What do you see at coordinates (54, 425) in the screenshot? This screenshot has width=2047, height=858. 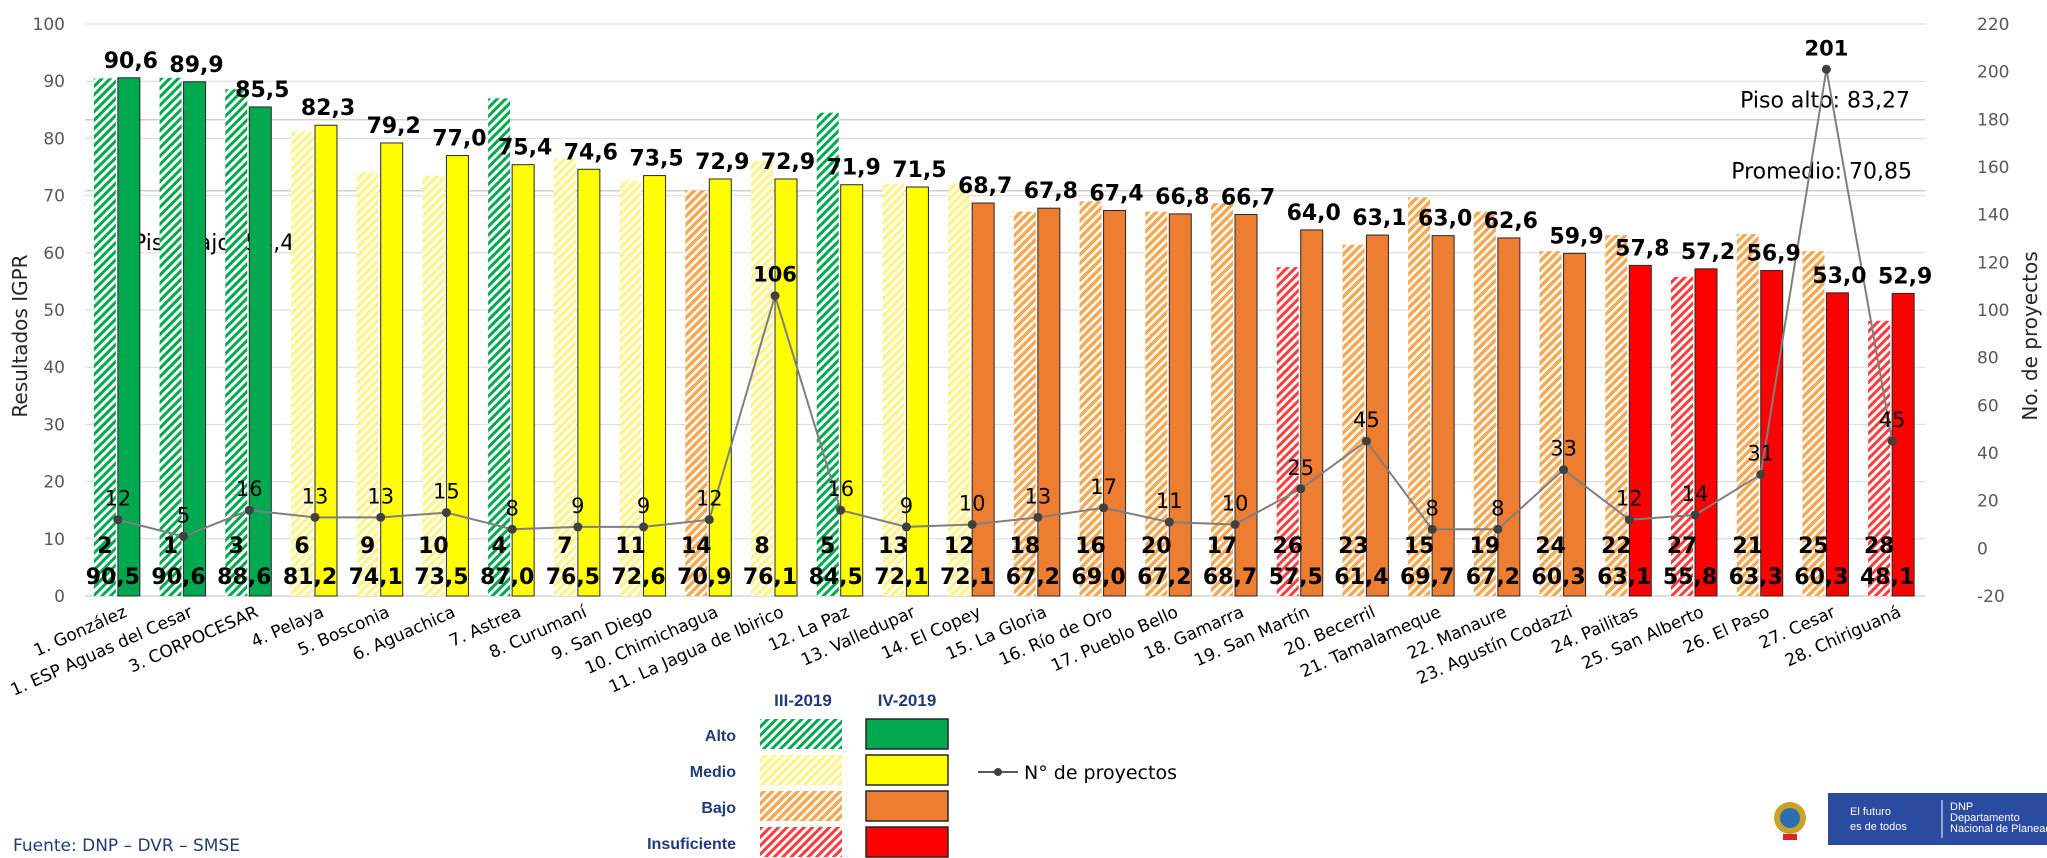 I see `y-tick-label: 30` at bounding box center [54, 425].